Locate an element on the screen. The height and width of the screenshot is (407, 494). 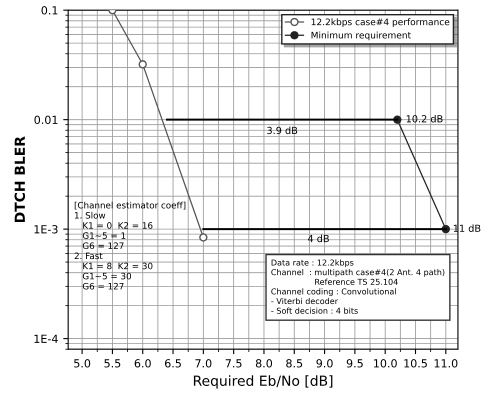
x-axis-title: Required Eb/No [dB] is located at coordinates (263, 382).